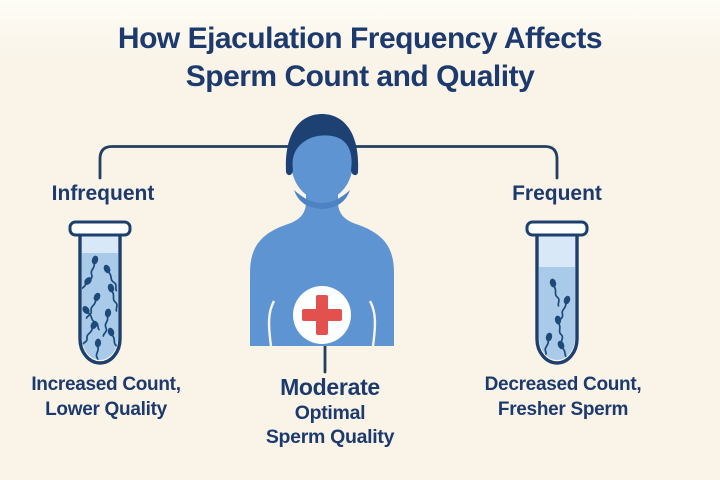 This screenshot has height=480, width=720. I want to click on center-label-primary: Moderate, so click(330, 387).